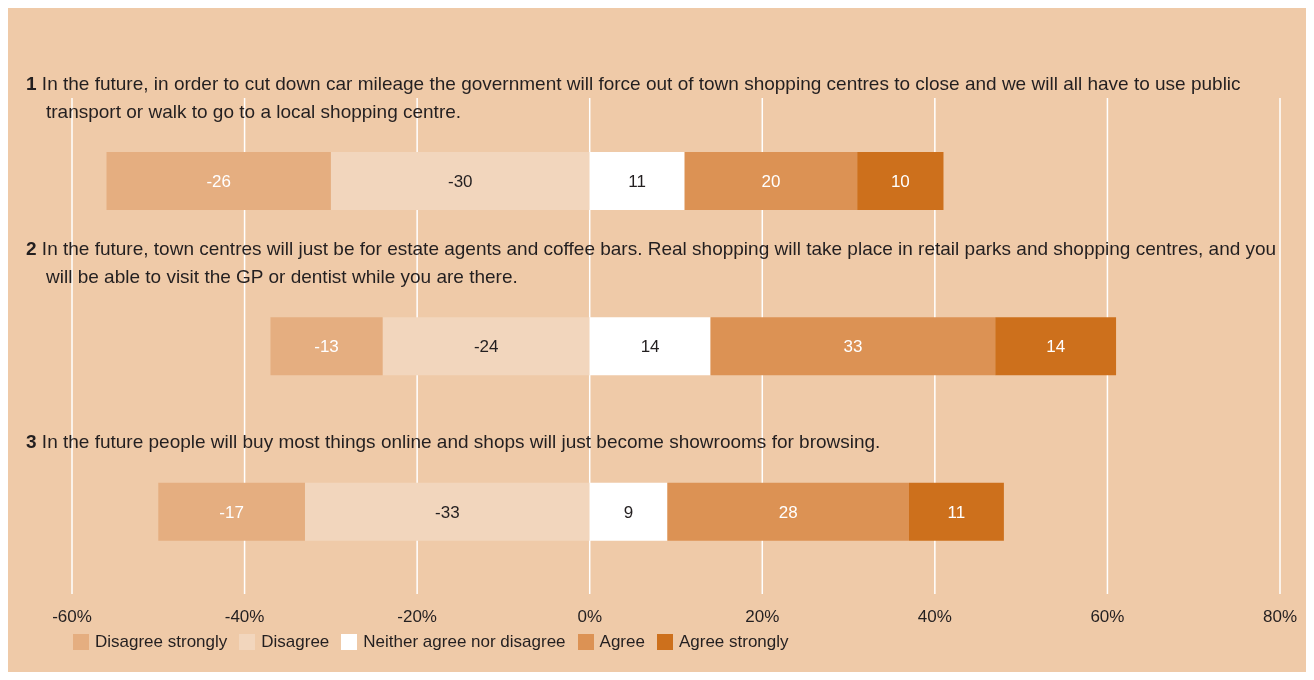  I want to click on x-tick-label: 60%, so click(1107, 617).